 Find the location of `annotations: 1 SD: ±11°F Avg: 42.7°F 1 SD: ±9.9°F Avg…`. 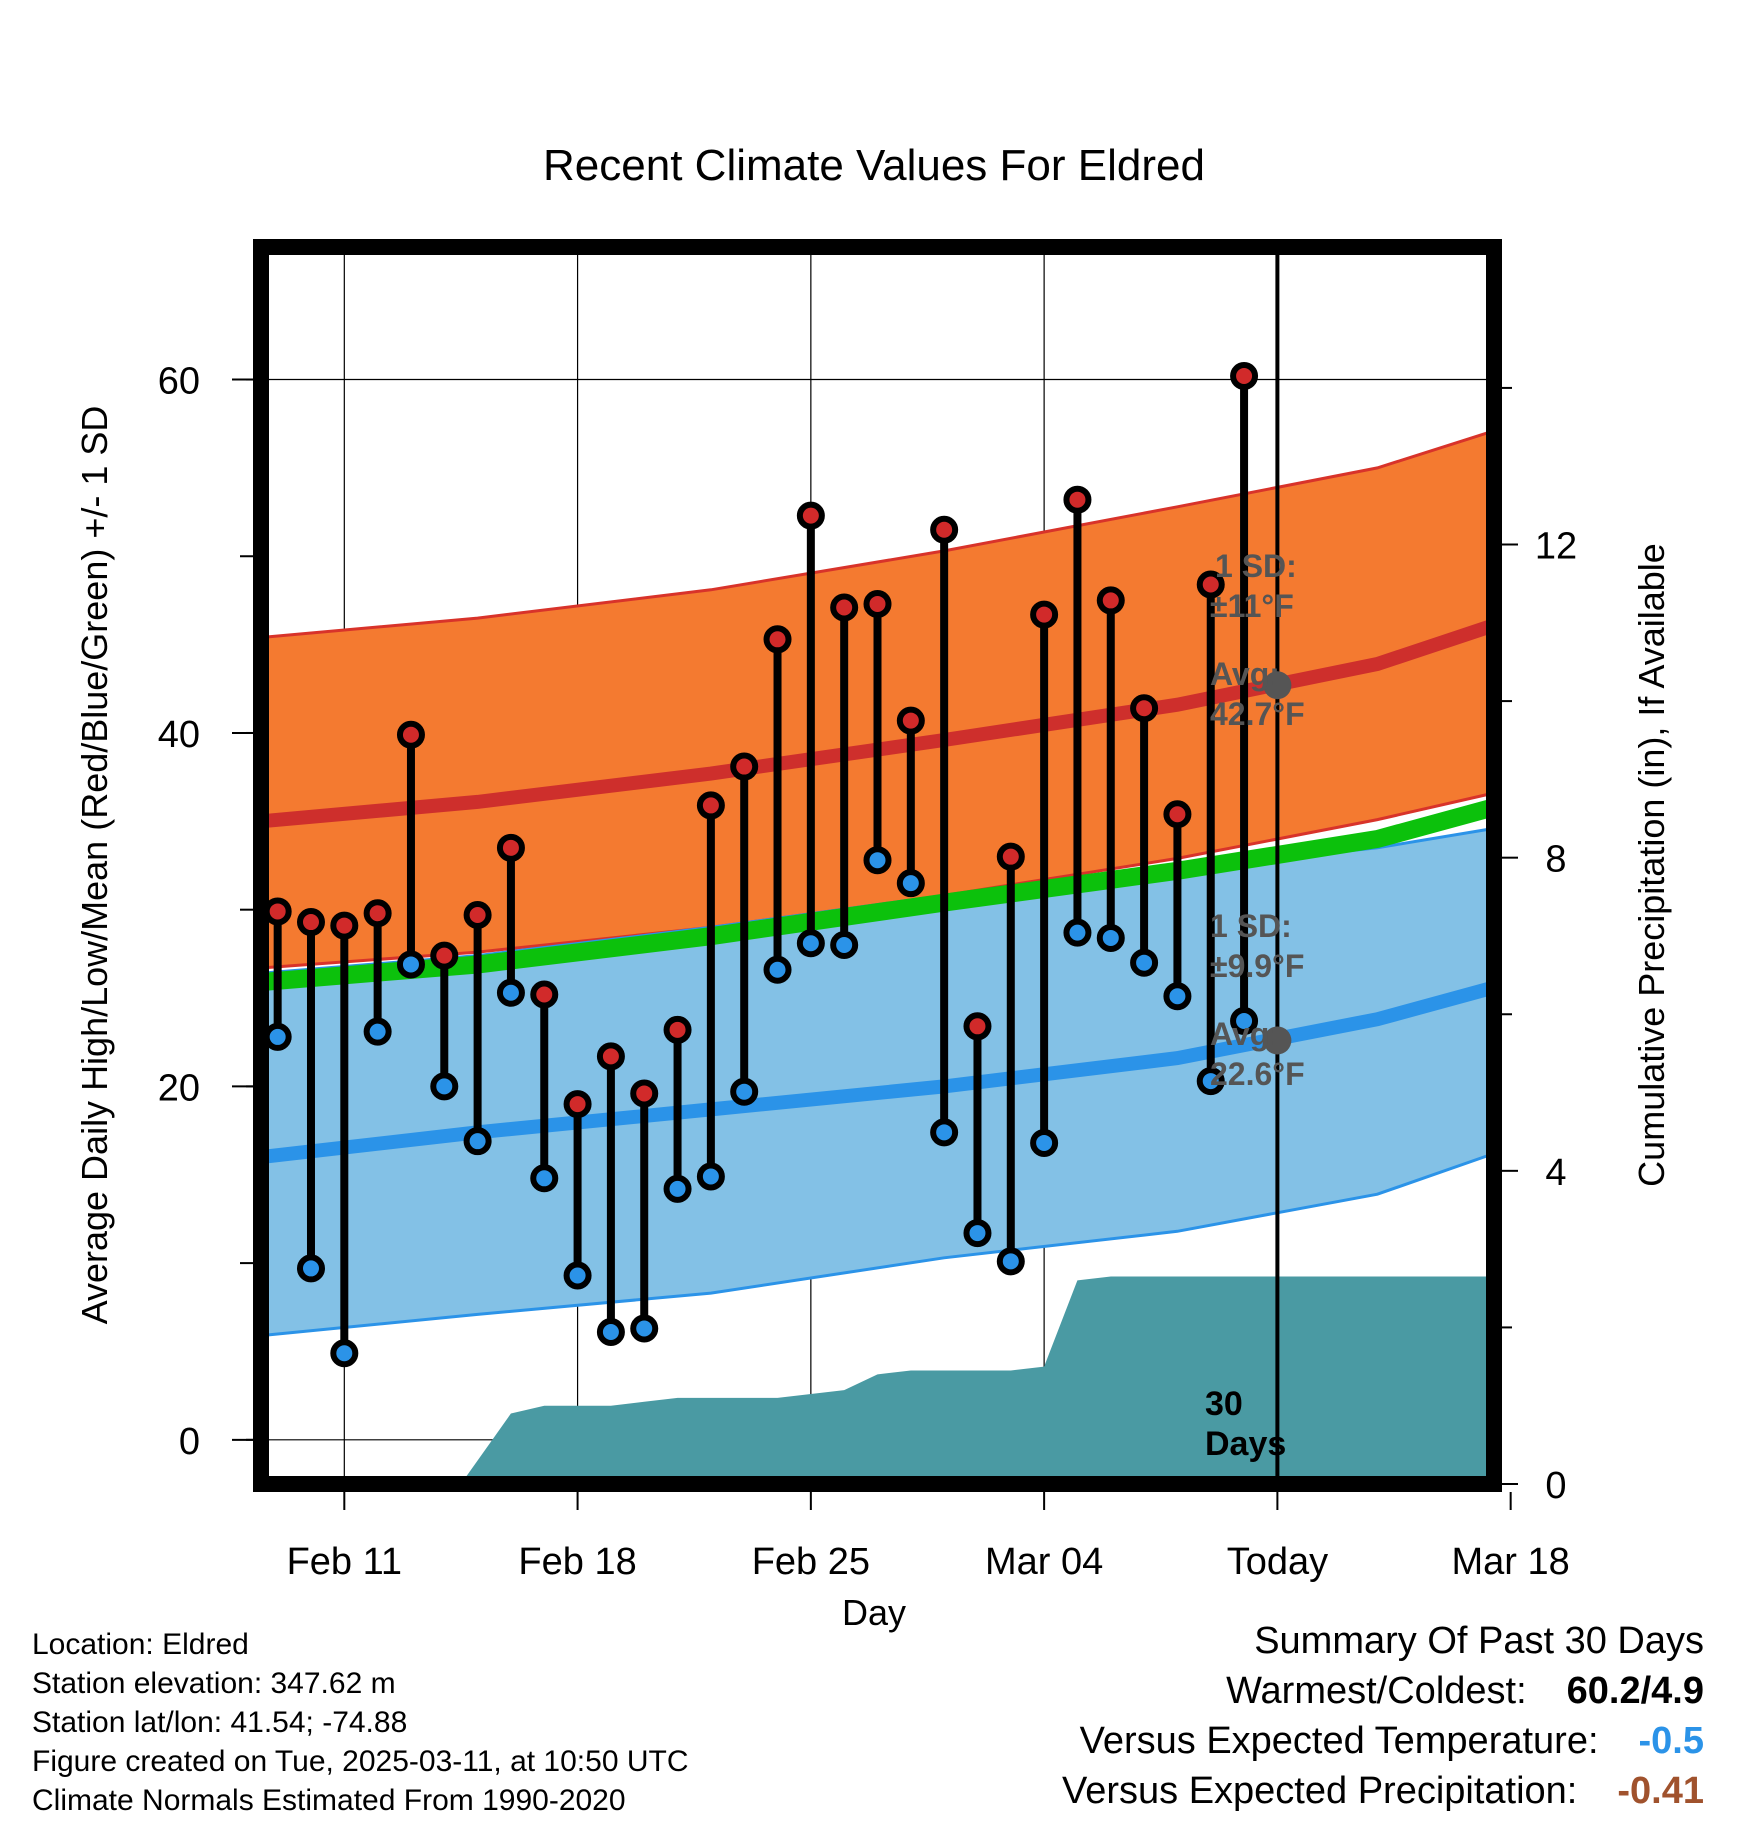

annotations: 1 SD: ±11°F Avg: 42.7°F 1 SD: ±9.9°F Avg… is located at coordinates (1255, 1005).